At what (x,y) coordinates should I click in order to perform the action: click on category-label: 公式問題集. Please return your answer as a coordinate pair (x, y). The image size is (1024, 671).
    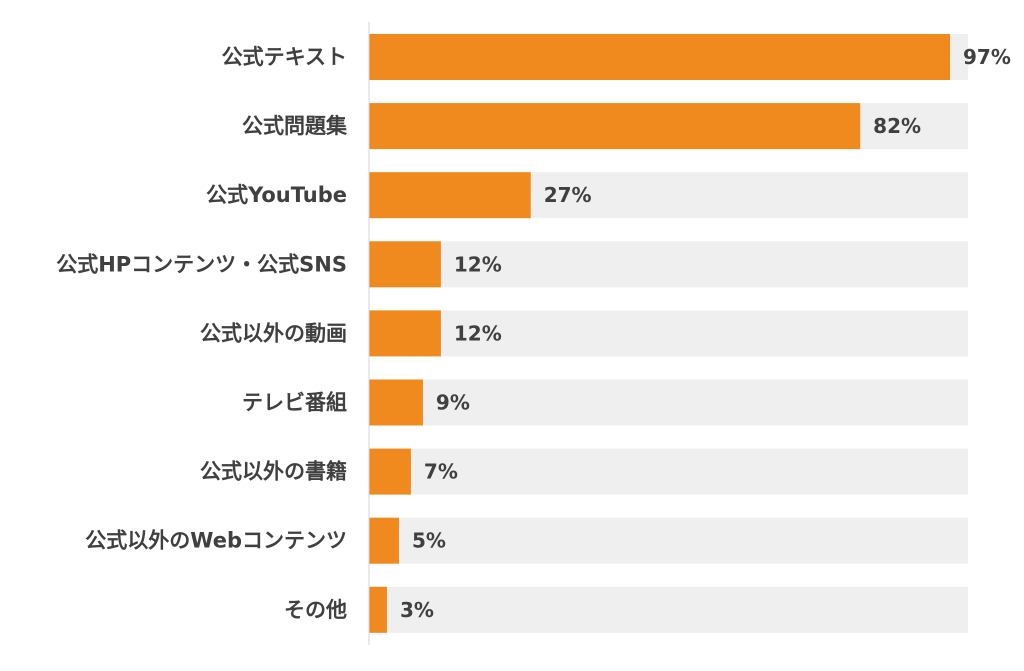
    Looking at the image, I should click on (295, 126).